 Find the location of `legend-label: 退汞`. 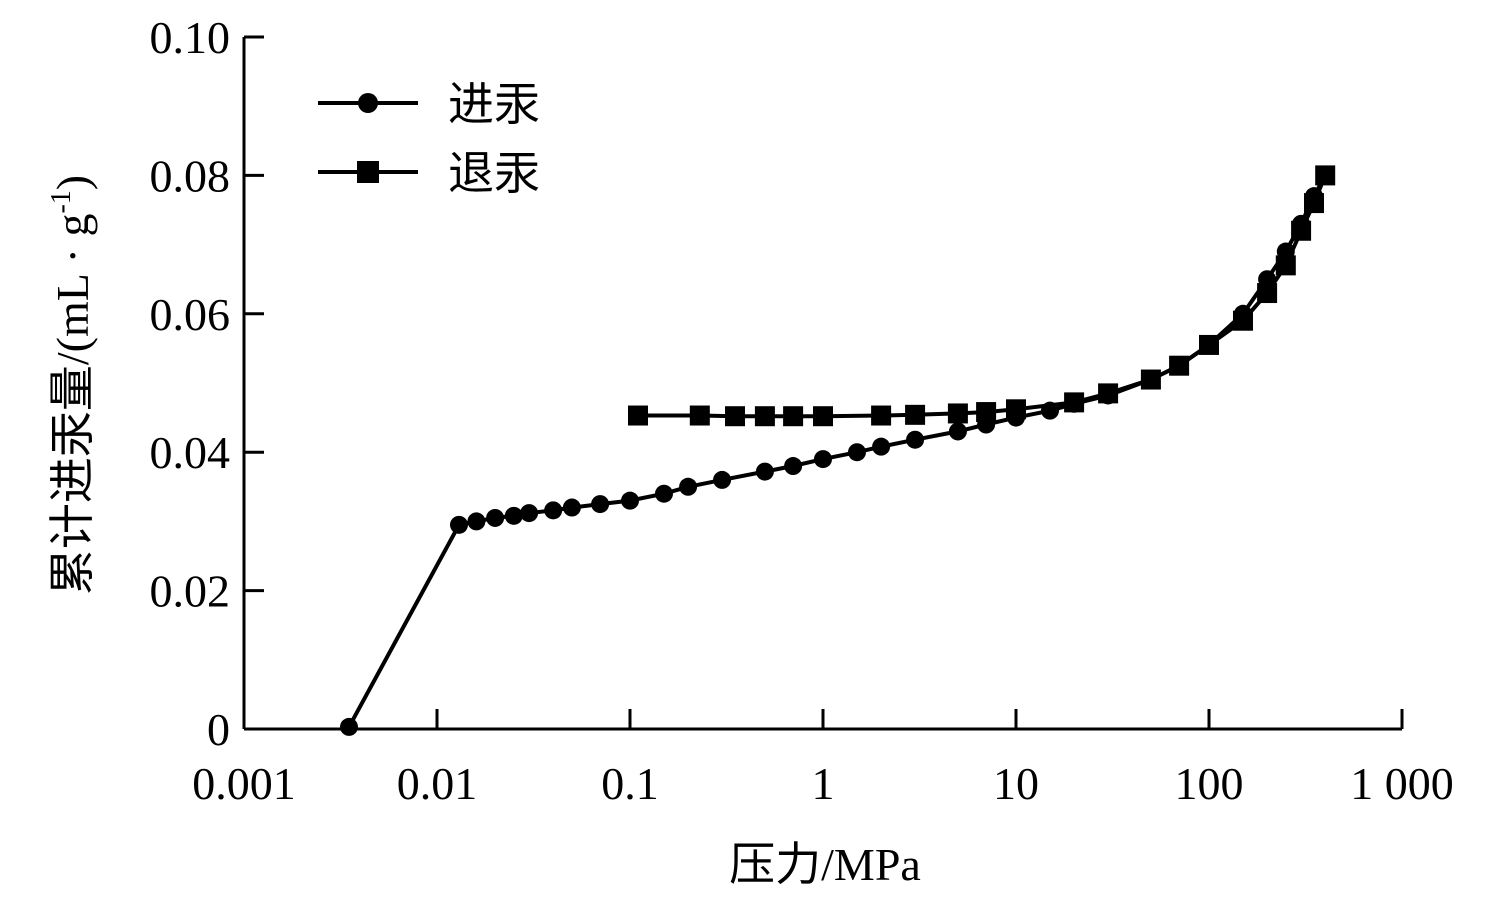

legend-label: 退汞 is located at coordinates (494, 173).